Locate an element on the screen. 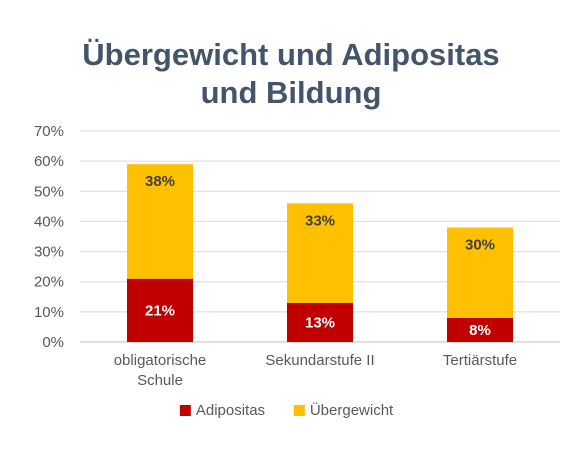  y-tick-label: 0% is located at coordinates (53, 342).